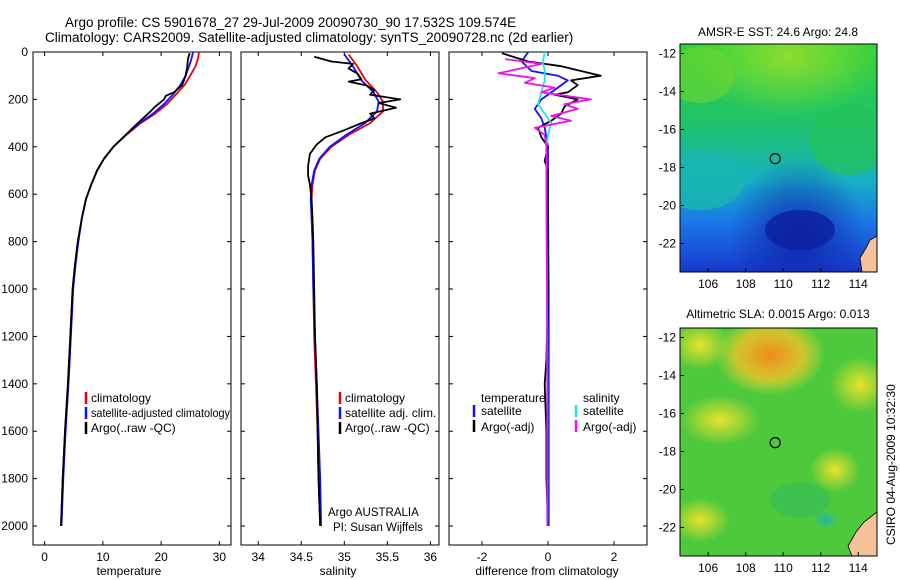 This screenshot has height=580, width=900. Describe the element at coordinates (388, 557) in the screenshot. I see `x-tick-label: 35.5` at that location.